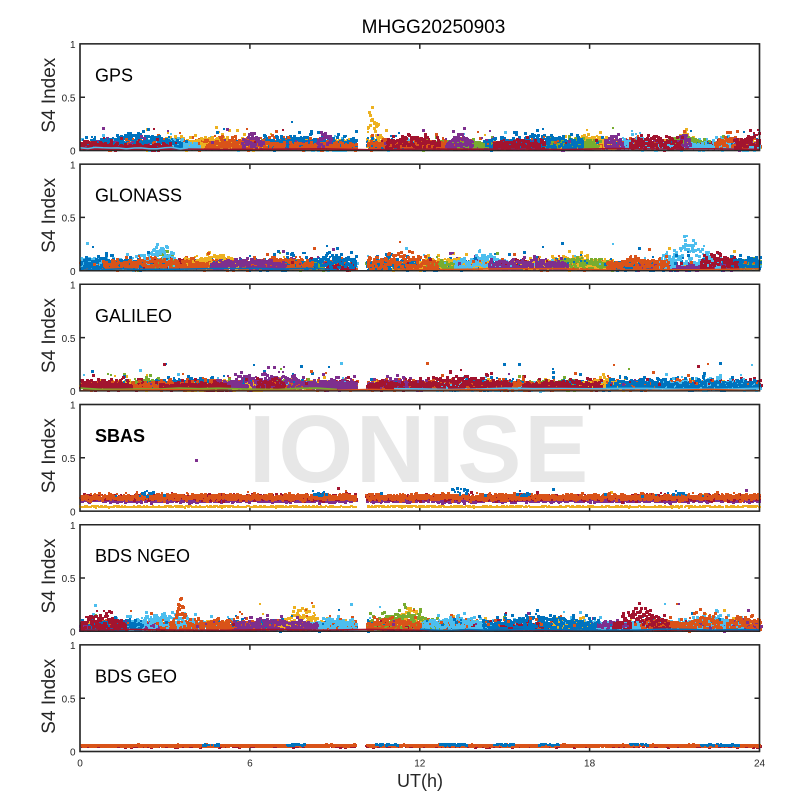 The image size is (800, 805). I want to click on svg-text: MHGG20250903, so click(434, 27).